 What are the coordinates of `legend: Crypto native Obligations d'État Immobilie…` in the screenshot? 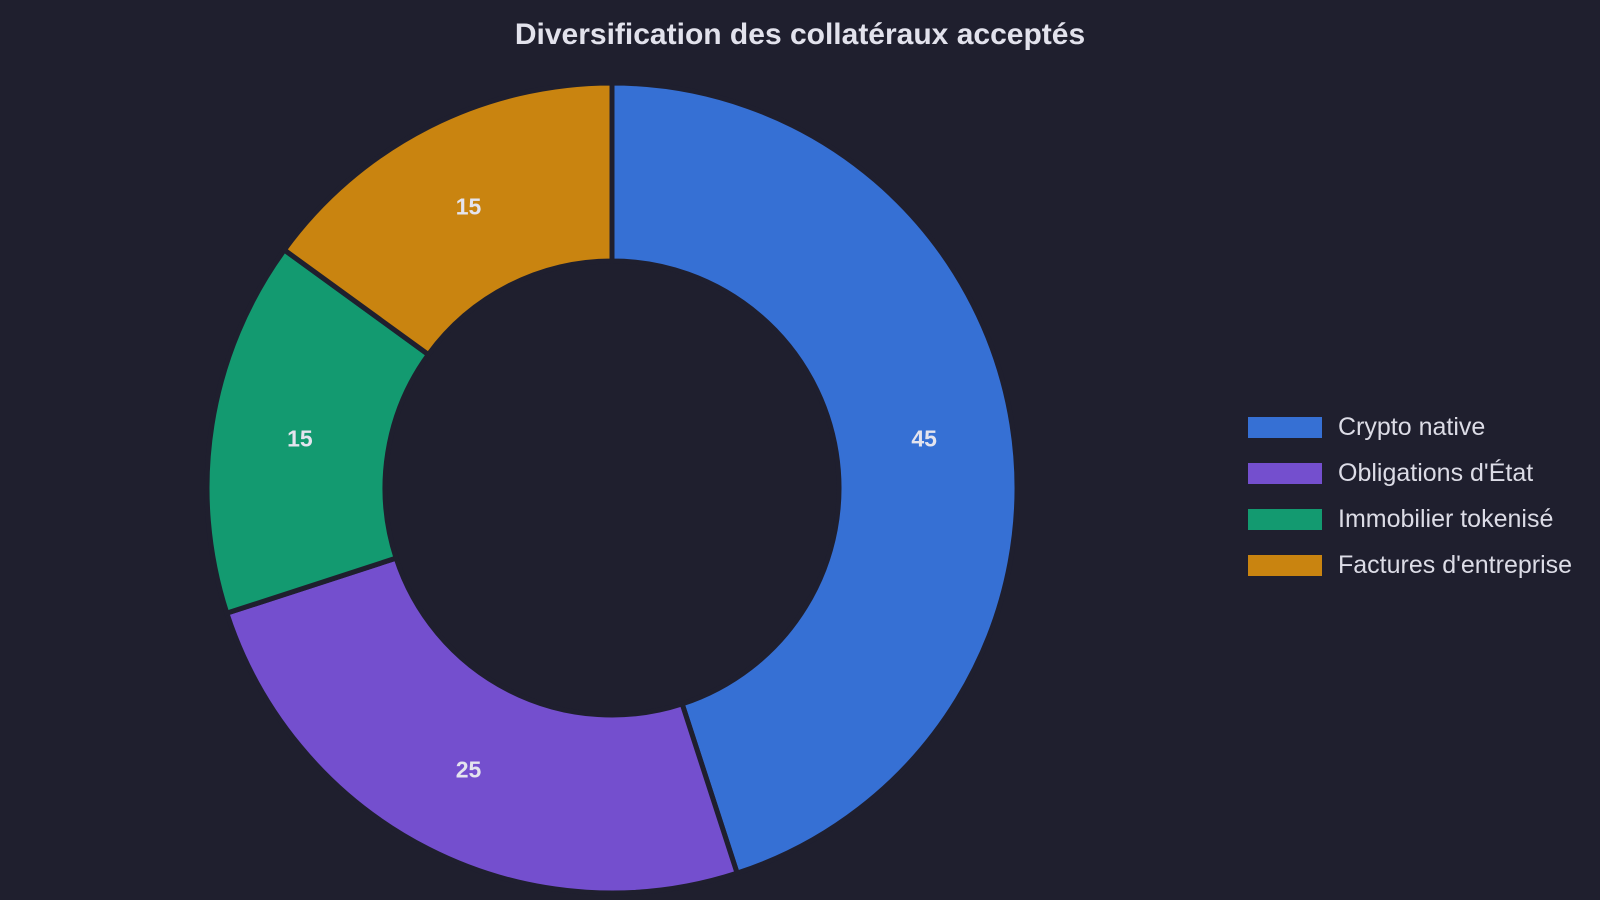 It's located at (1410, 496).